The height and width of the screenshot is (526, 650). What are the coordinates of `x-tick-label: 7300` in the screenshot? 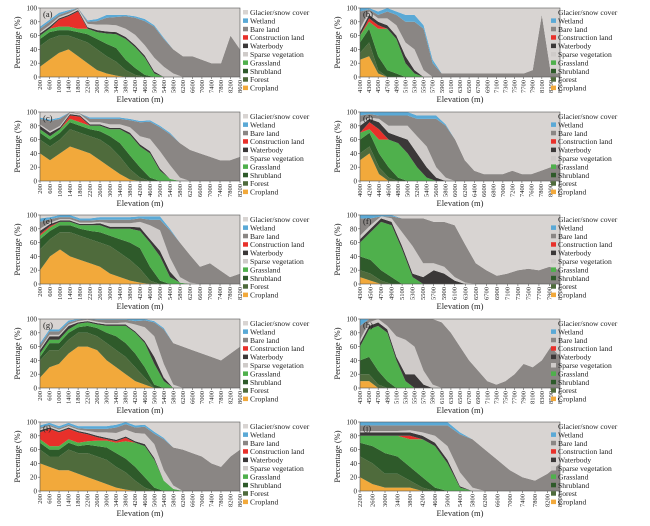 It's located at (505, 86).